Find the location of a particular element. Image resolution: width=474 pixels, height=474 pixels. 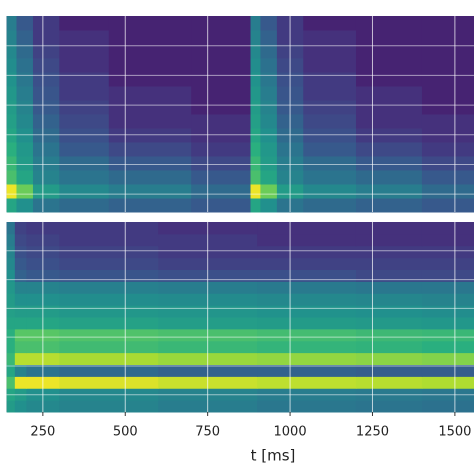

x-tick-label: 1000 is located at coordinates (290, 432).